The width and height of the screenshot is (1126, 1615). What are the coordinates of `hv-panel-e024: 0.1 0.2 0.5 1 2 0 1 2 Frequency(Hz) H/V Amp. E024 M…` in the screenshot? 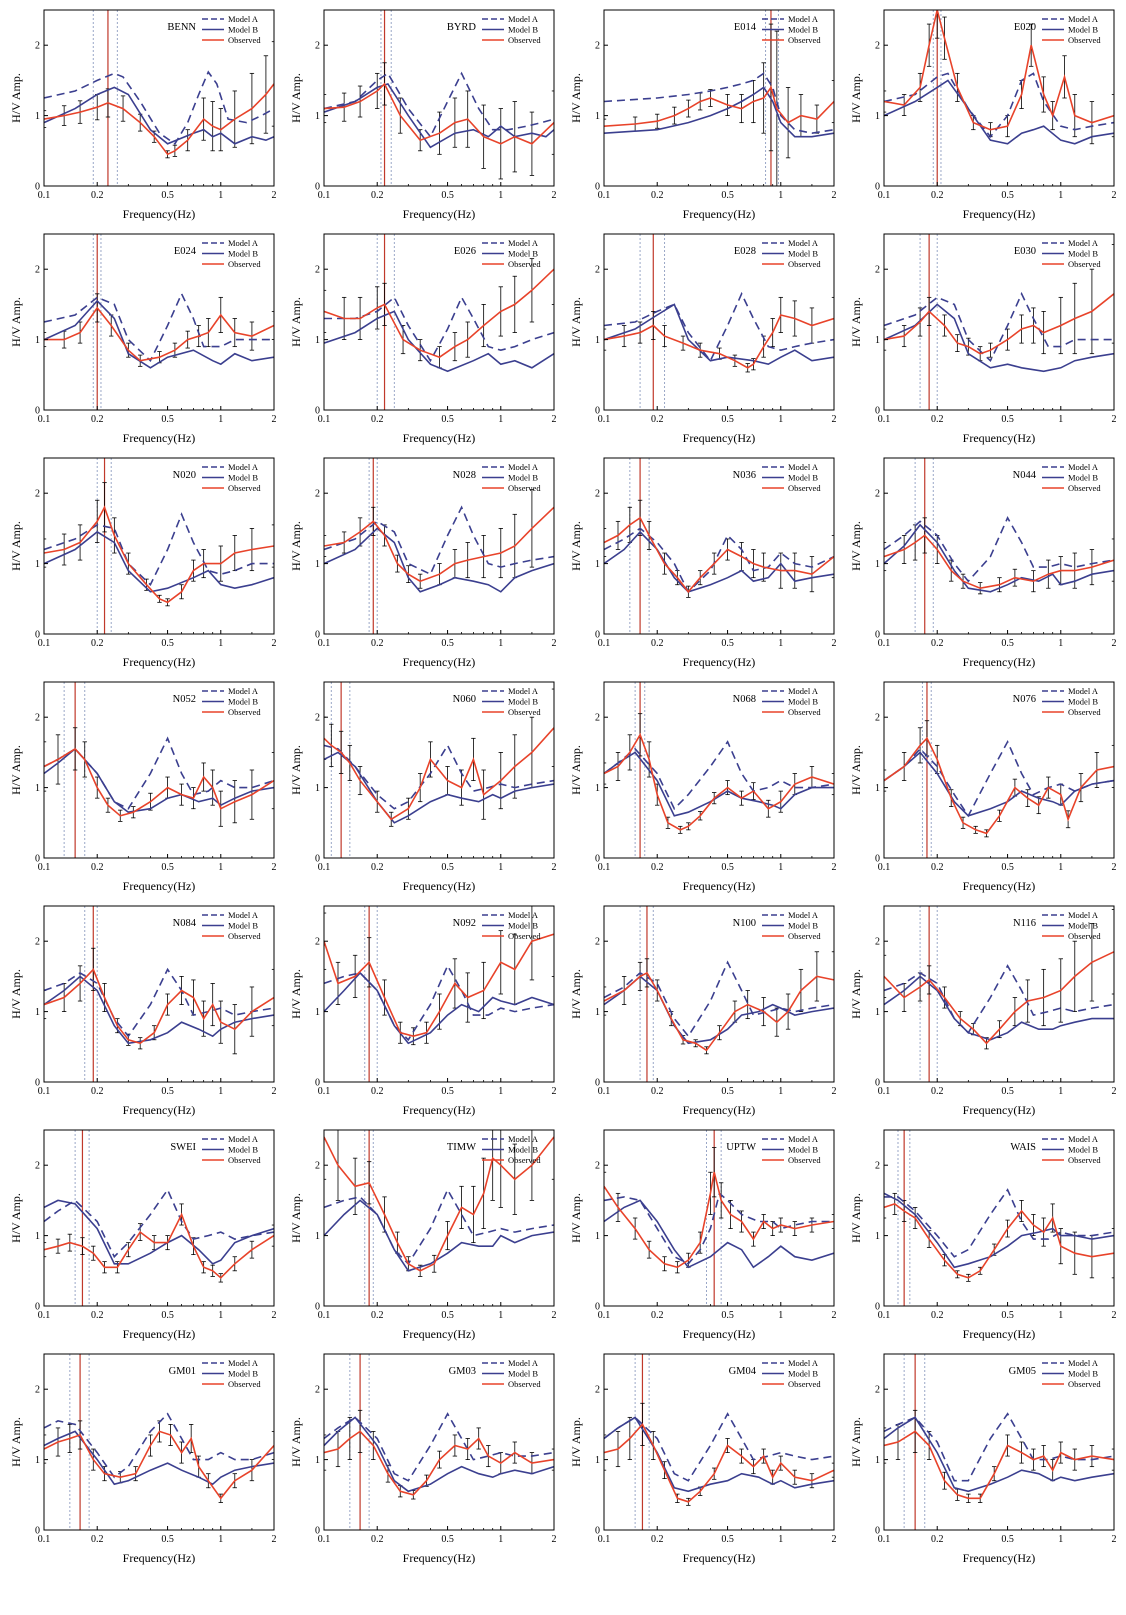 It's located at (143, 339).